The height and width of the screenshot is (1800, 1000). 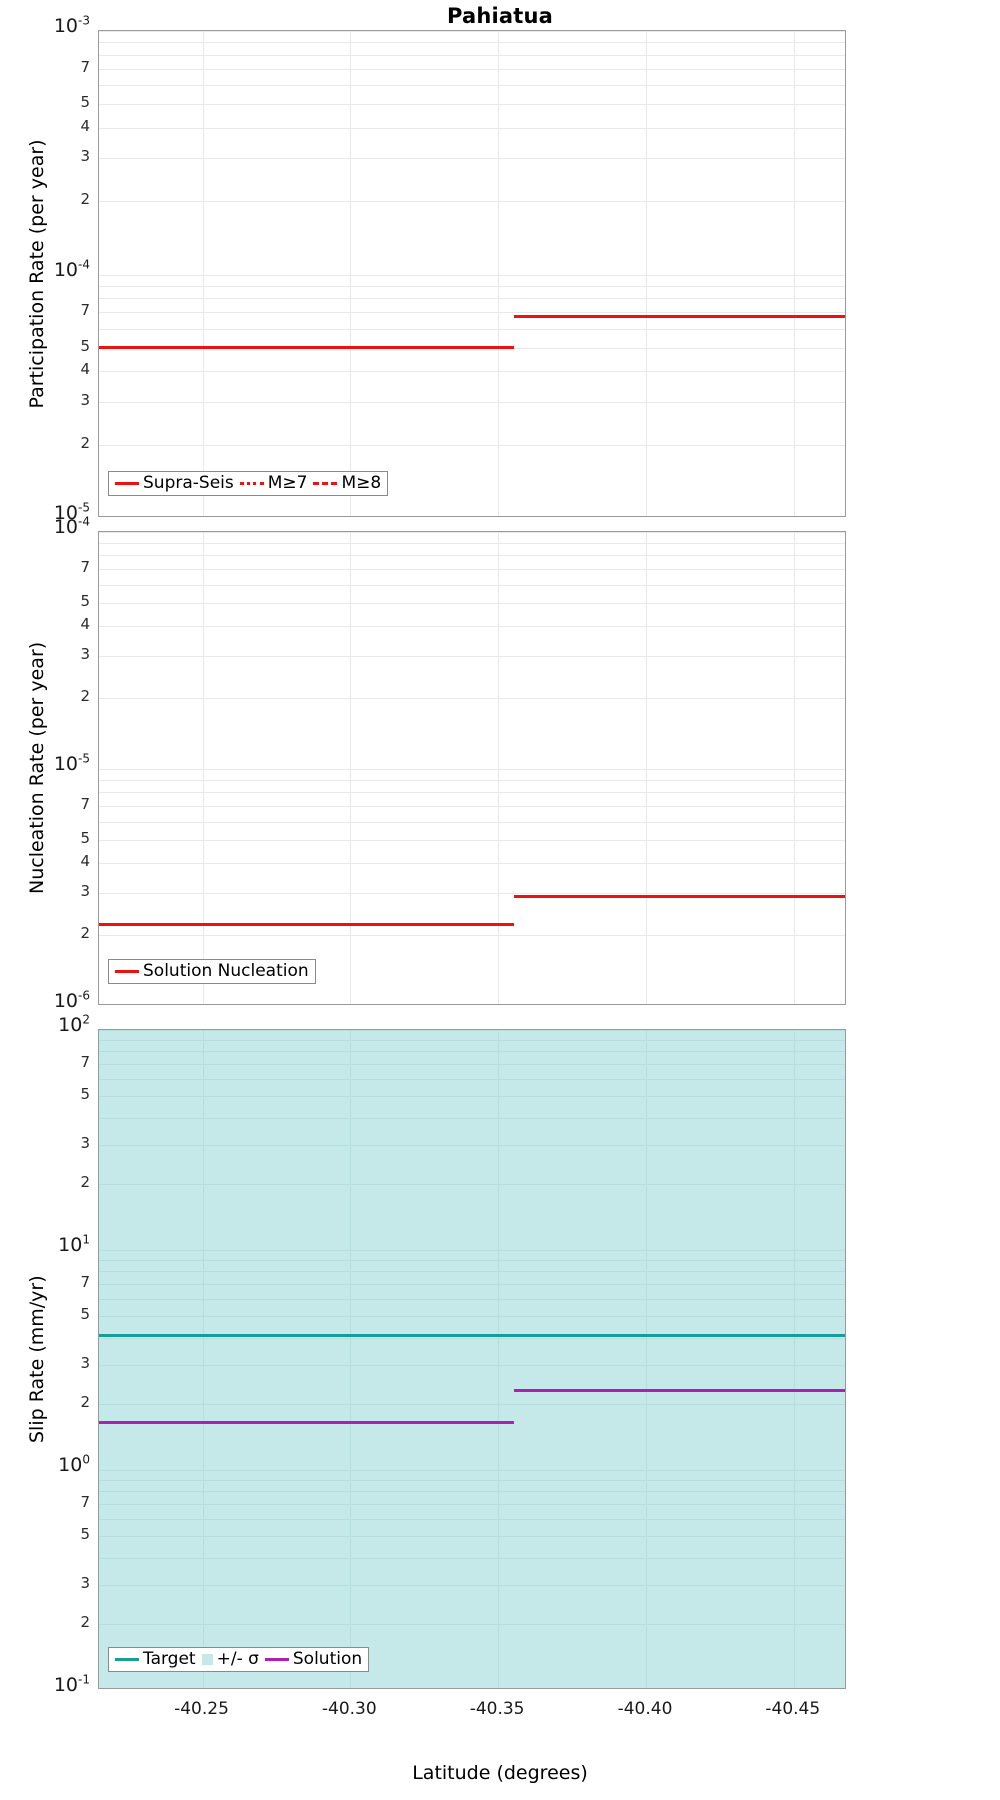 I want to click on legend-item: Solution Nucleation, so click(x=212, y=971).